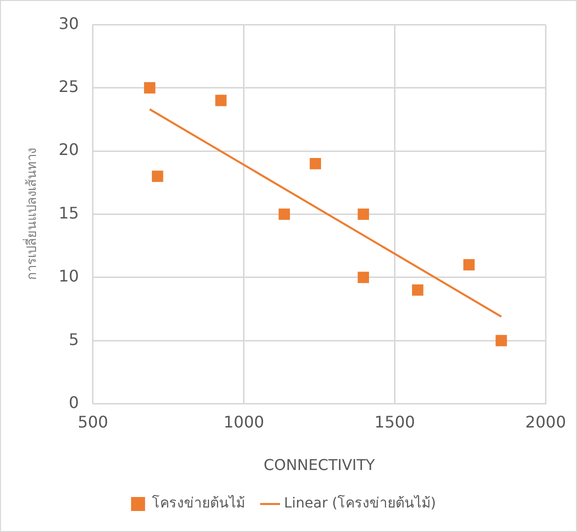  I want to click on x-tick-label: 1000, so click(243, 422).